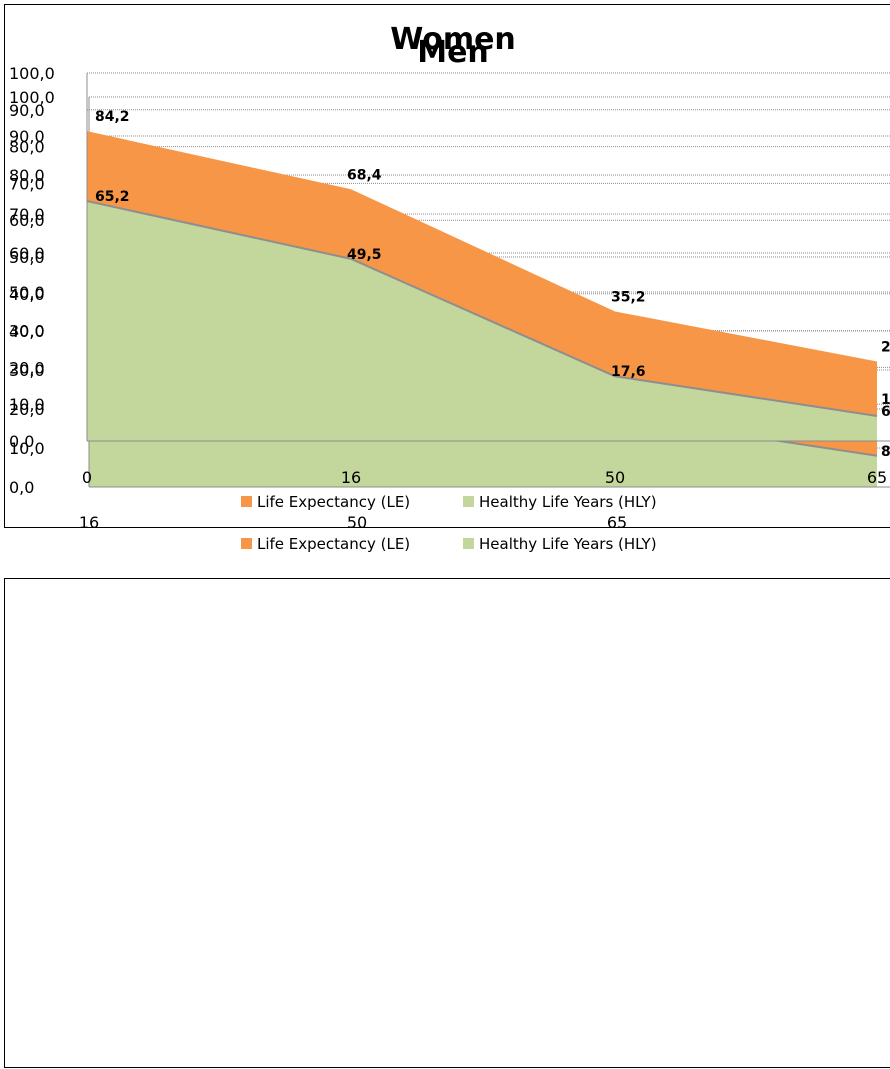  I want to click on women-ytick-label: 10,0, so click(27, 404).